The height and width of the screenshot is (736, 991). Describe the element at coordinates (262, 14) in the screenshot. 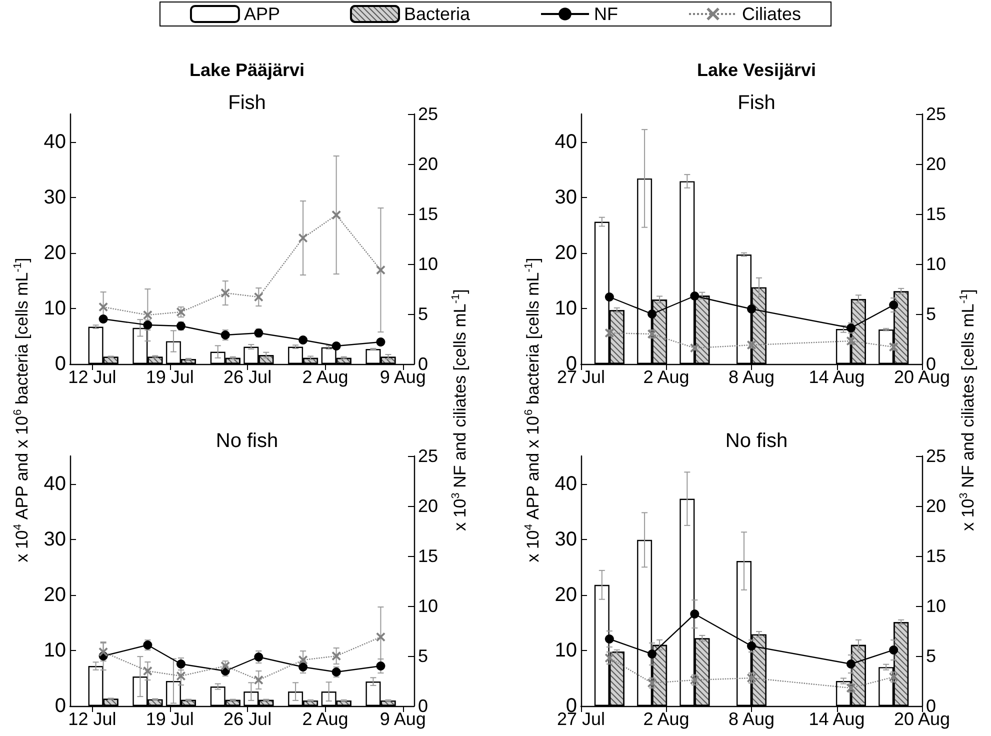

I see `legend-label: APP` at that location.